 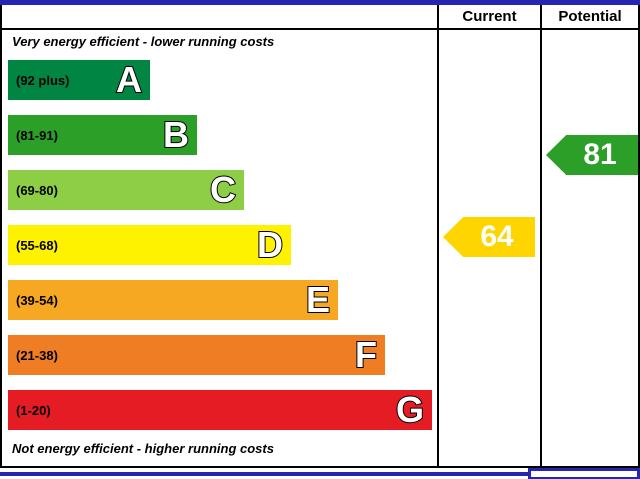 What do you see at coordinates (79, 80) in the screenshot?
I see `band-A: (92 plus) A` at bounding box center [79, 80].